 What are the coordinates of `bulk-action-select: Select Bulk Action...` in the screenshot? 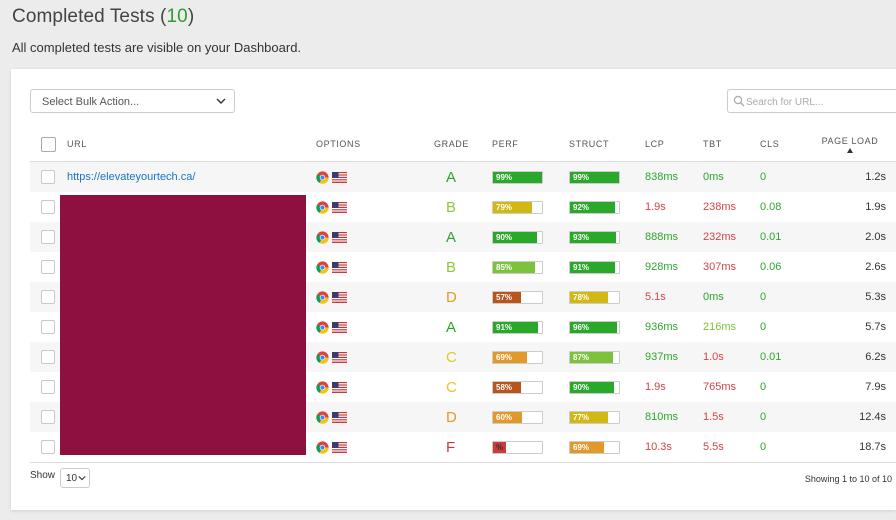 It's located at (132, 101).